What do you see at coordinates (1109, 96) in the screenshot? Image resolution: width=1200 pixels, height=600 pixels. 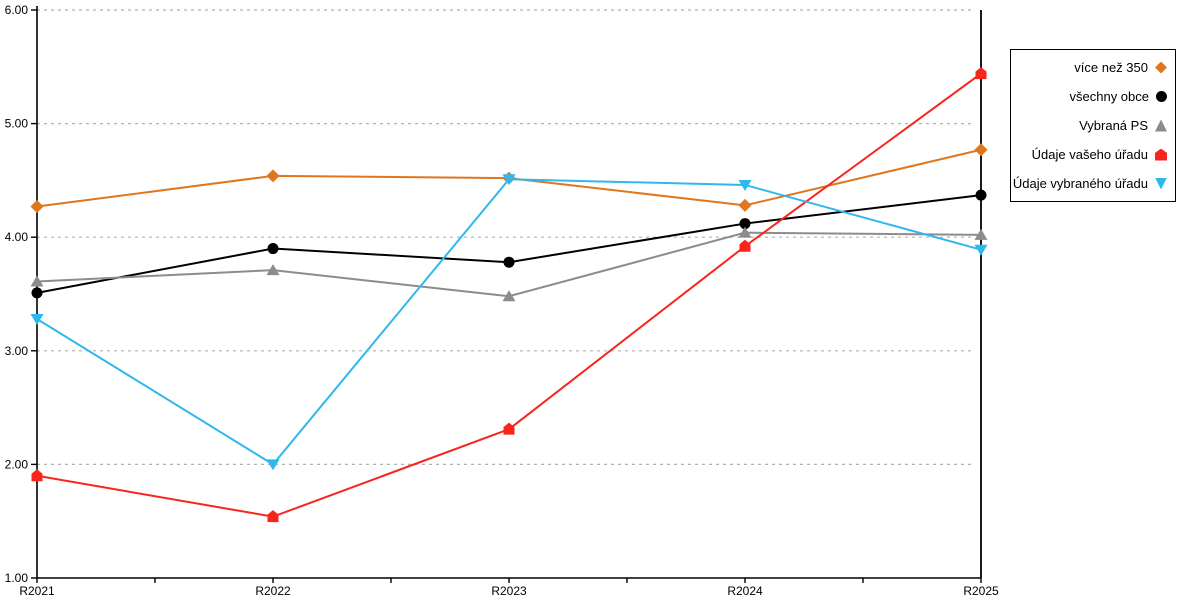 I see `legend-label: všechny obce` at bounding box center [1109, 96].